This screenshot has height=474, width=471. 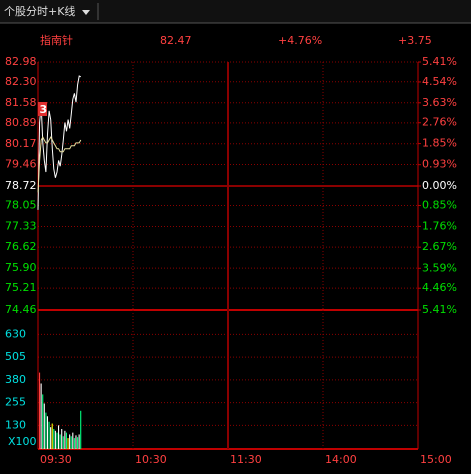 What do you see at coordinates (439, 225) in the screenshot?
I see `y2-tick-label: 1.76%` at bounding box center [439, 225].